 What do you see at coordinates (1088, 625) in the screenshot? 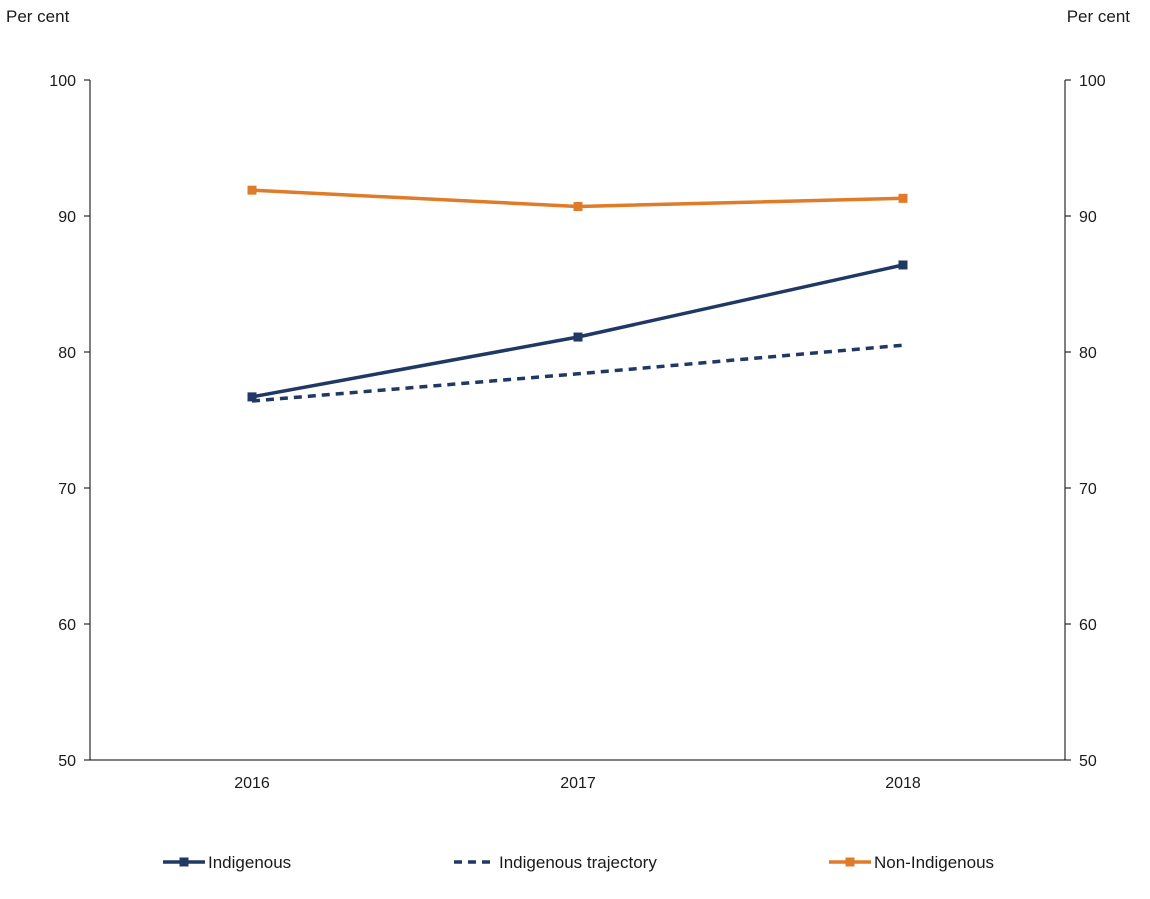
I see `right-y-tick-label: 60` at bounding box center [1088, 625].